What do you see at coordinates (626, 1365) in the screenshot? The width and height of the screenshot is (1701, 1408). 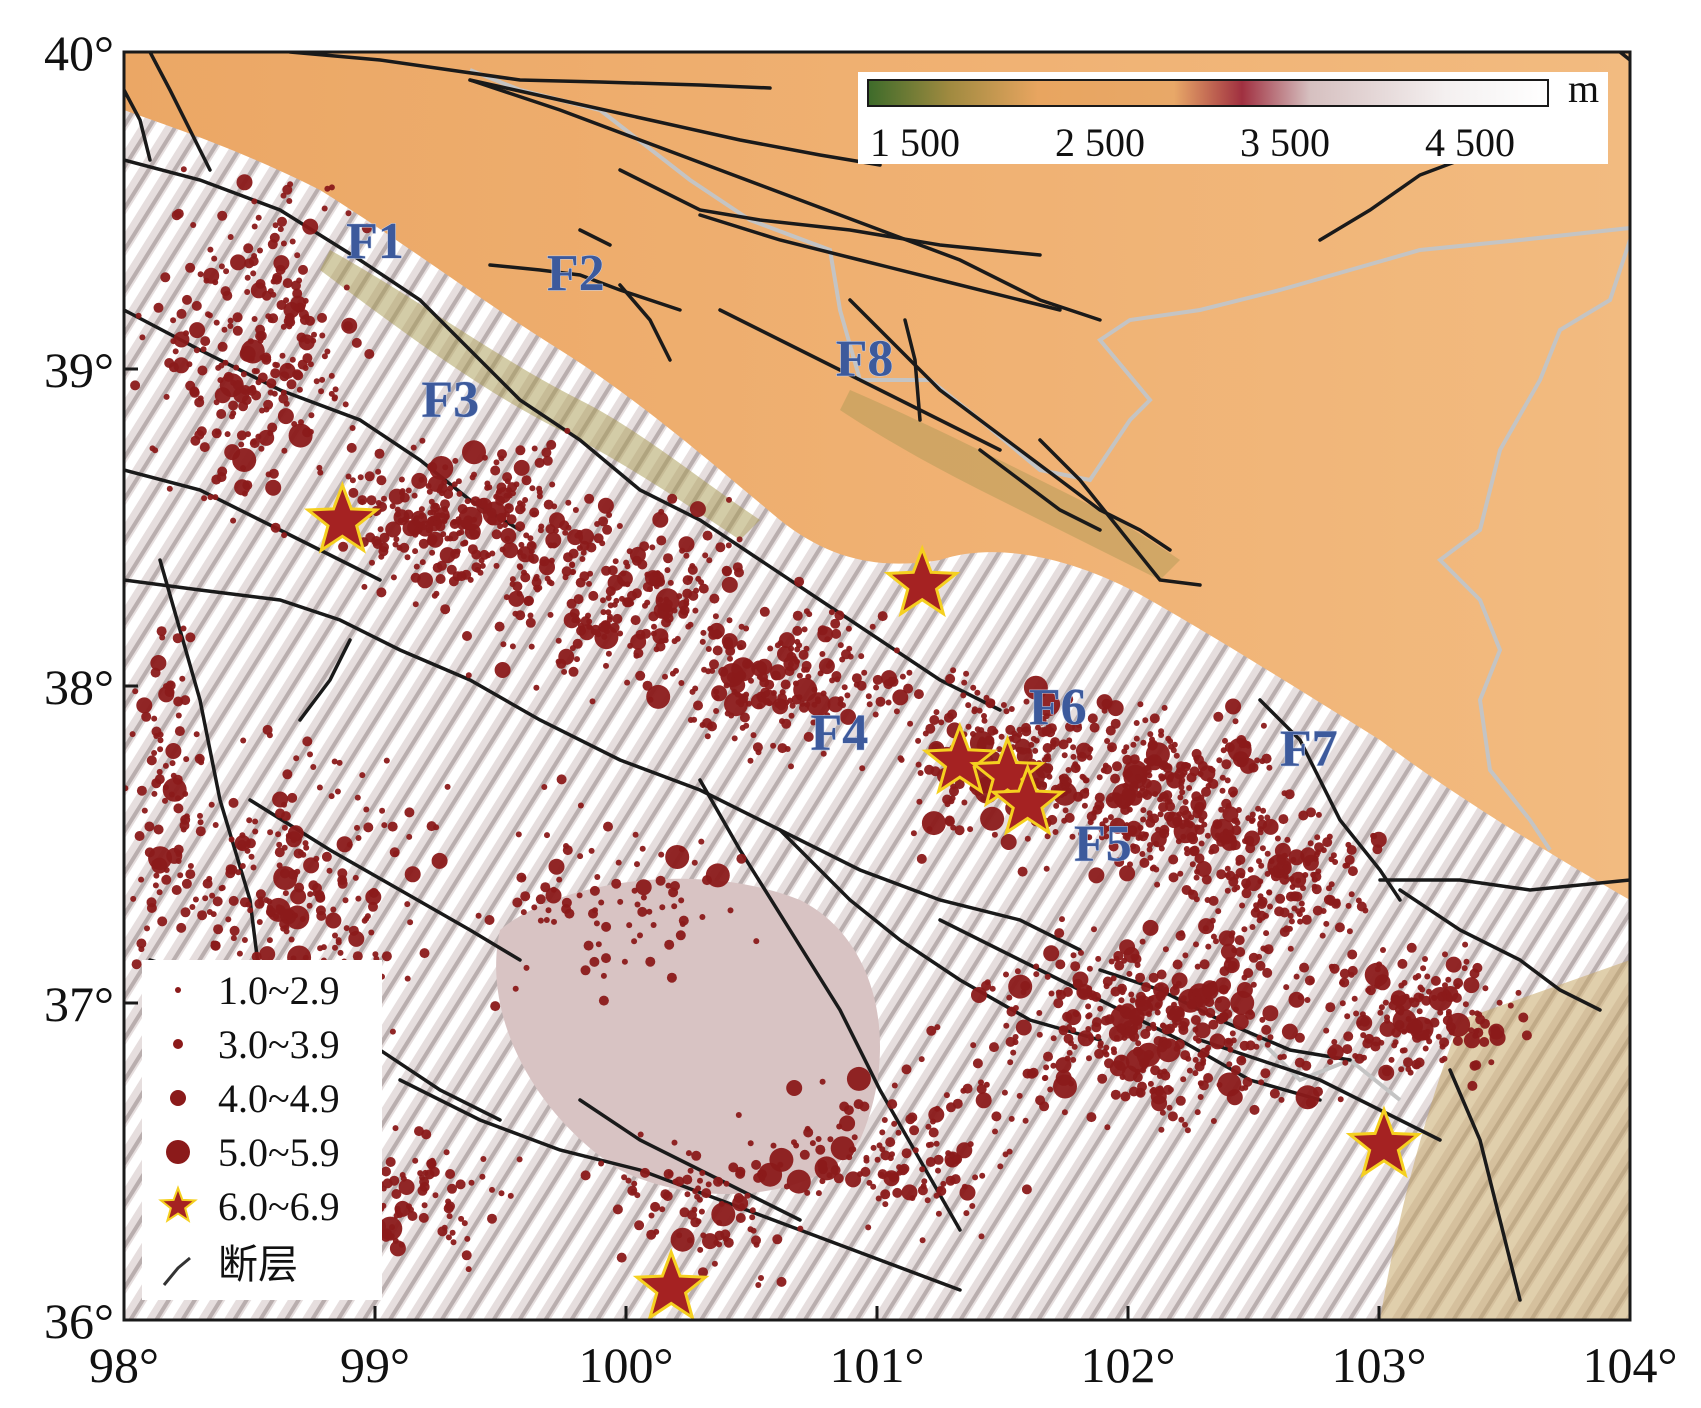 I see `x-tick-label-2: 100°` at bounding box center [626, 1365].